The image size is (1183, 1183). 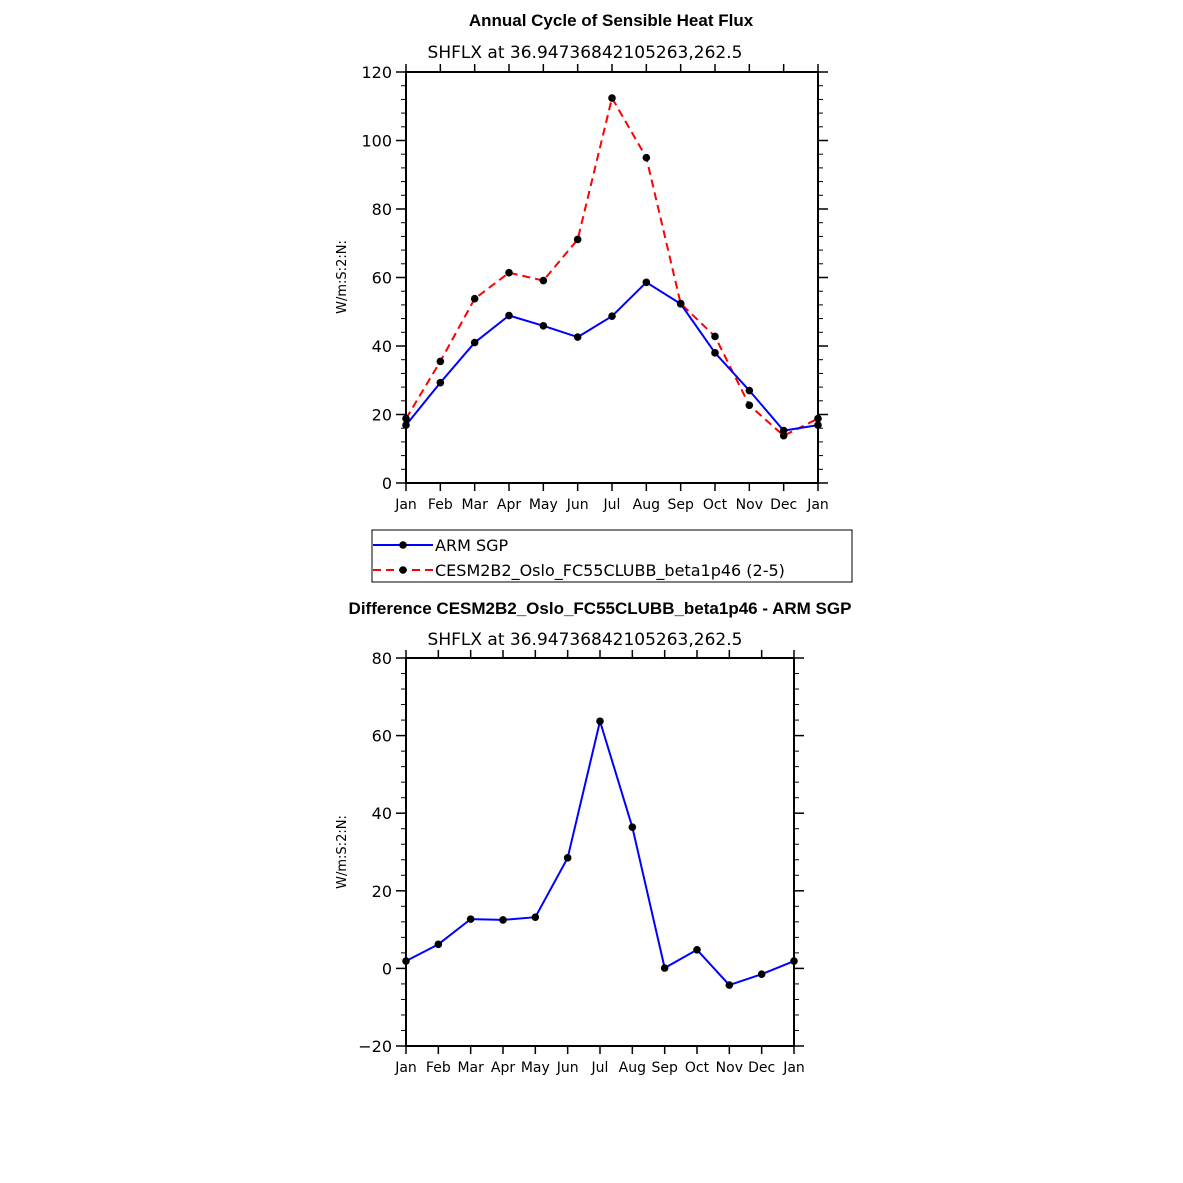 I want to click on chart-bottom-x-tick-label: Apr, so click(x=503, y=1068).